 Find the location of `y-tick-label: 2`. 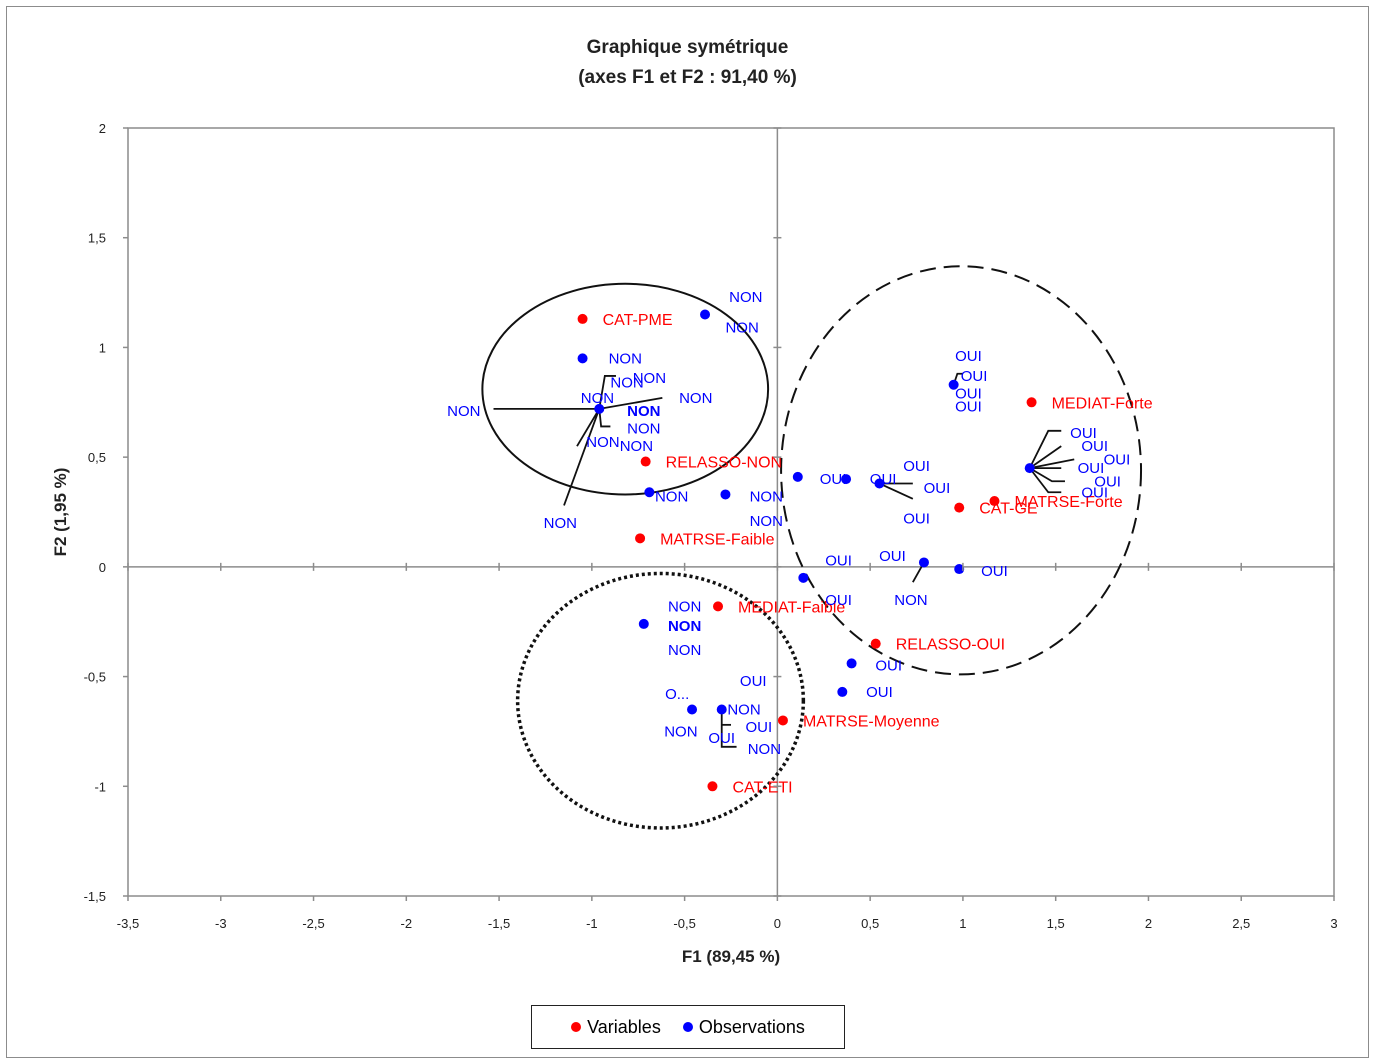

y-tick-label: 2 is located at coordinates (102, 128).